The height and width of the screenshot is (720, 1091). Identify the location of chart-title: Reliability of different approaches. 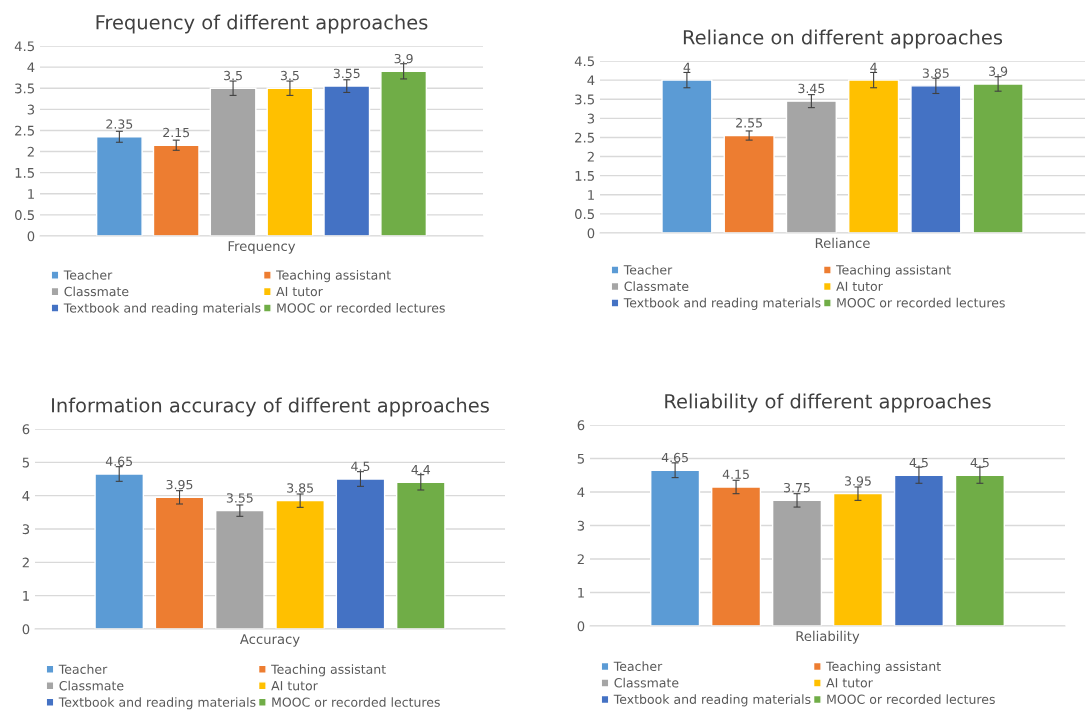
(828, 403).